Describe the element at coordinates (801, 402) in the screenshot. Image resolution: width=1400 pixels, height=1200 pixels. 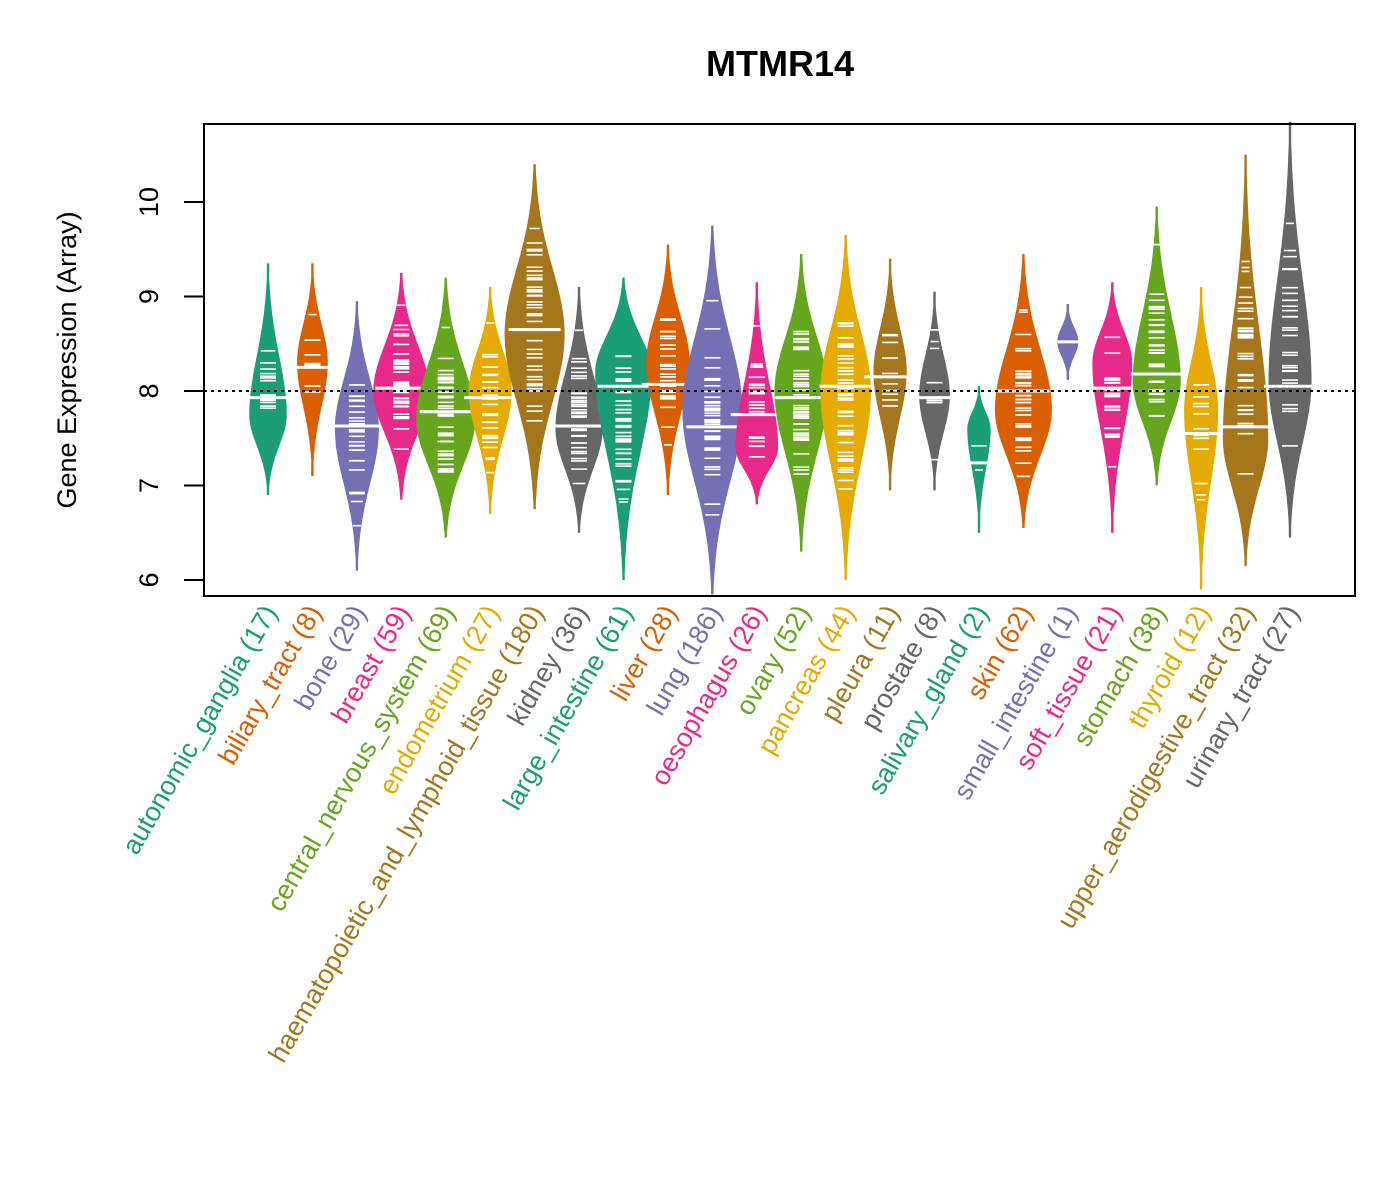
I see `bean-ovary` at that location.